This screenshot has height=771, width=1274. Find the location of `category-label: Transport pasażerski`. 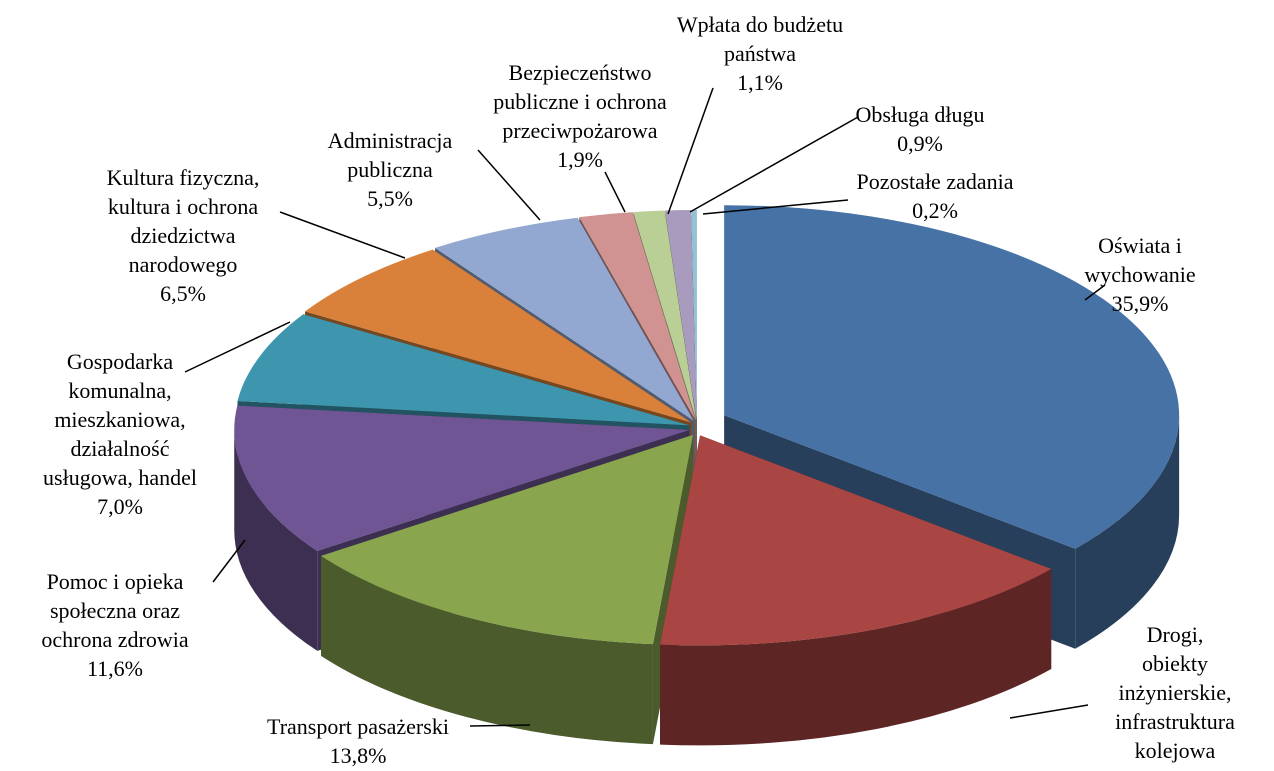

category-label: Transport pasażerski is located at coordinates (358, 726).